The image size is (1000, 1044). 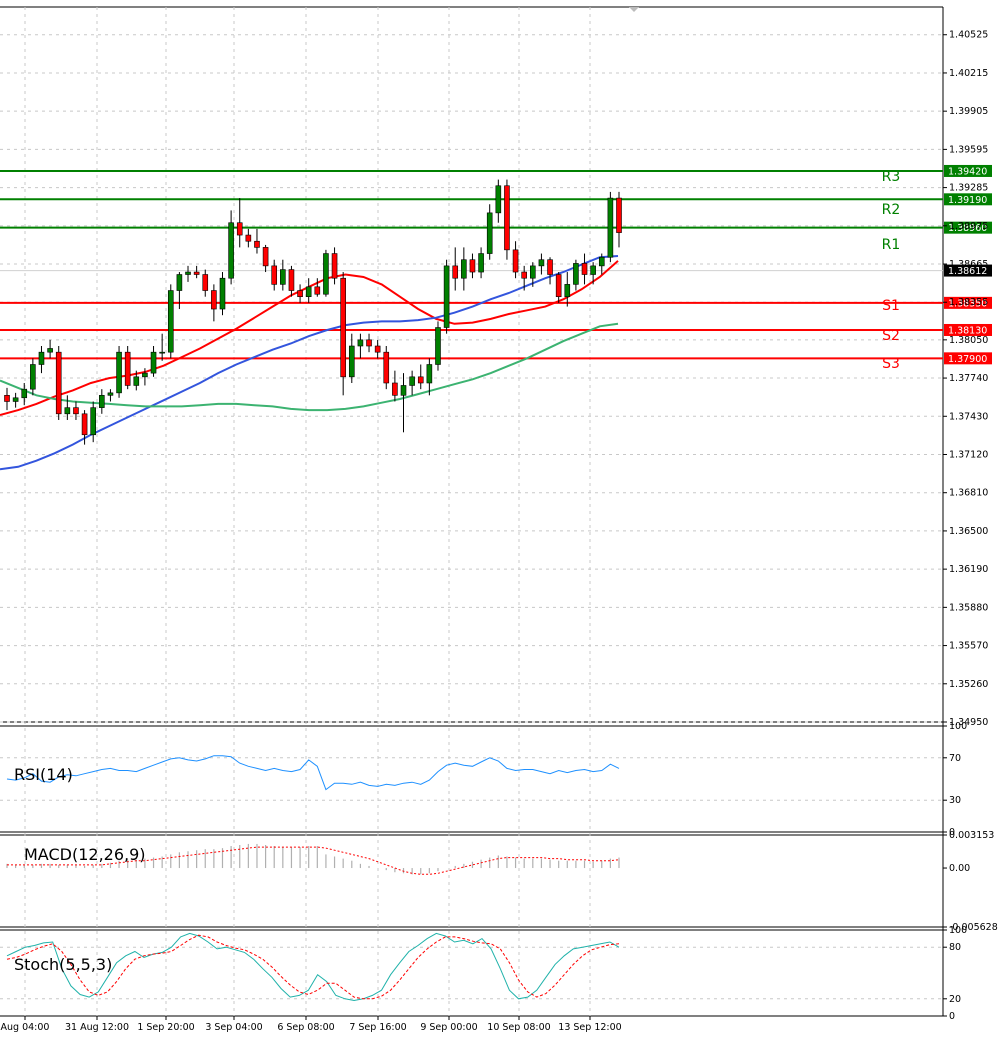 I want to click on ma-line-blue, so click(x=309, y=363).